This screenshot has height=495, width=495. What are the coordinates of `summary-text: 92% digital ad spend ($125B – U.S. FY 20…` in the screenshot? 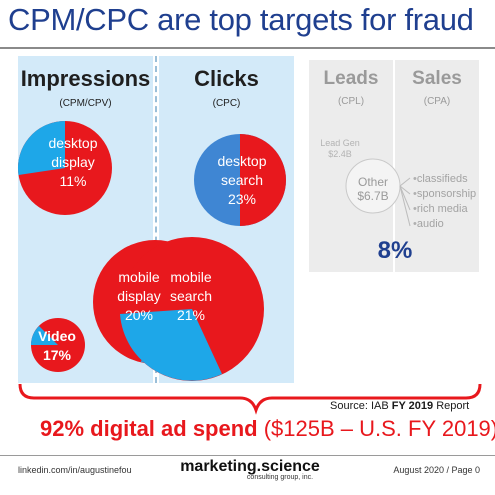 It's located at (267, 428).